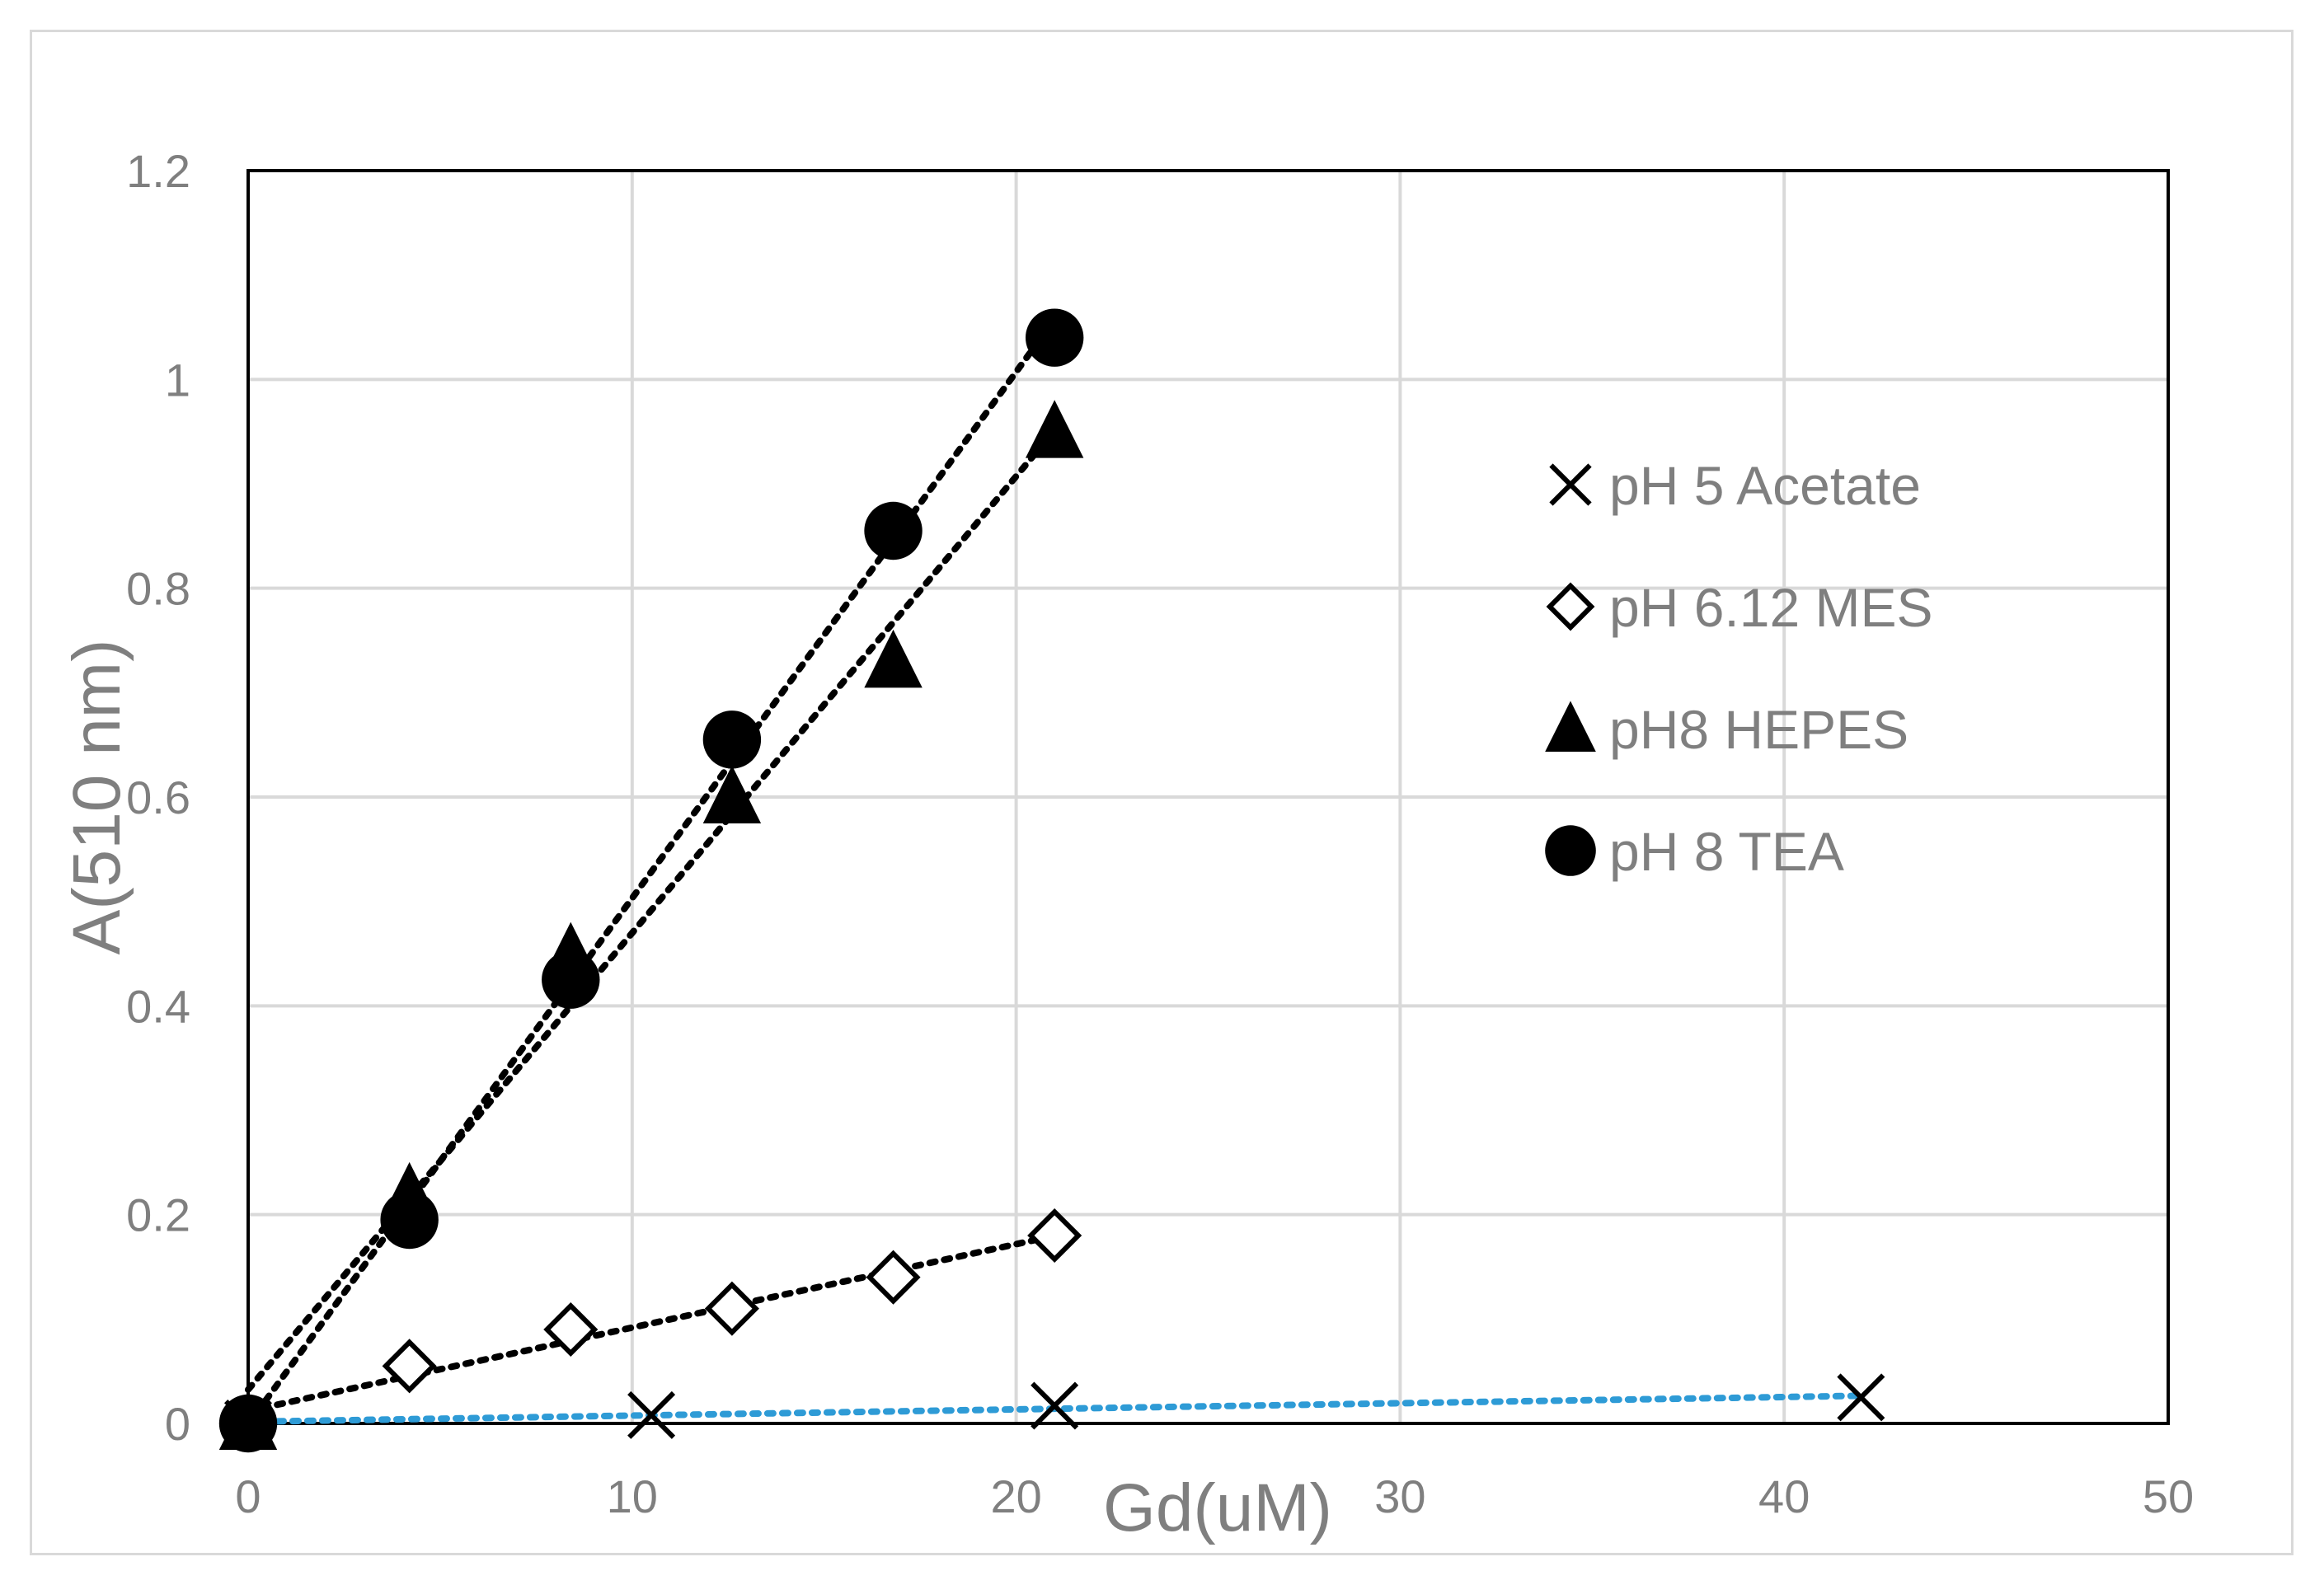  Describe the element at coordinates (1784, 1496) in the screenshot. I see `x-tick-label: 40` at that location.